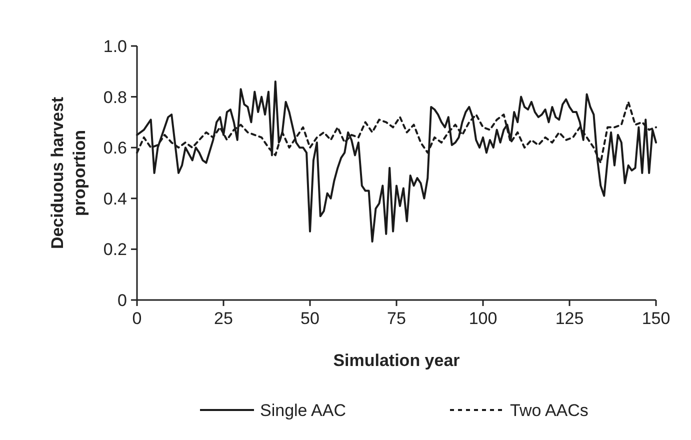 Image resolution: width=691 pixels, height=440 pixels. Describe the element at coordinates (396, 318) in the screenshot. I see `x-tick-label: 75` at that location.